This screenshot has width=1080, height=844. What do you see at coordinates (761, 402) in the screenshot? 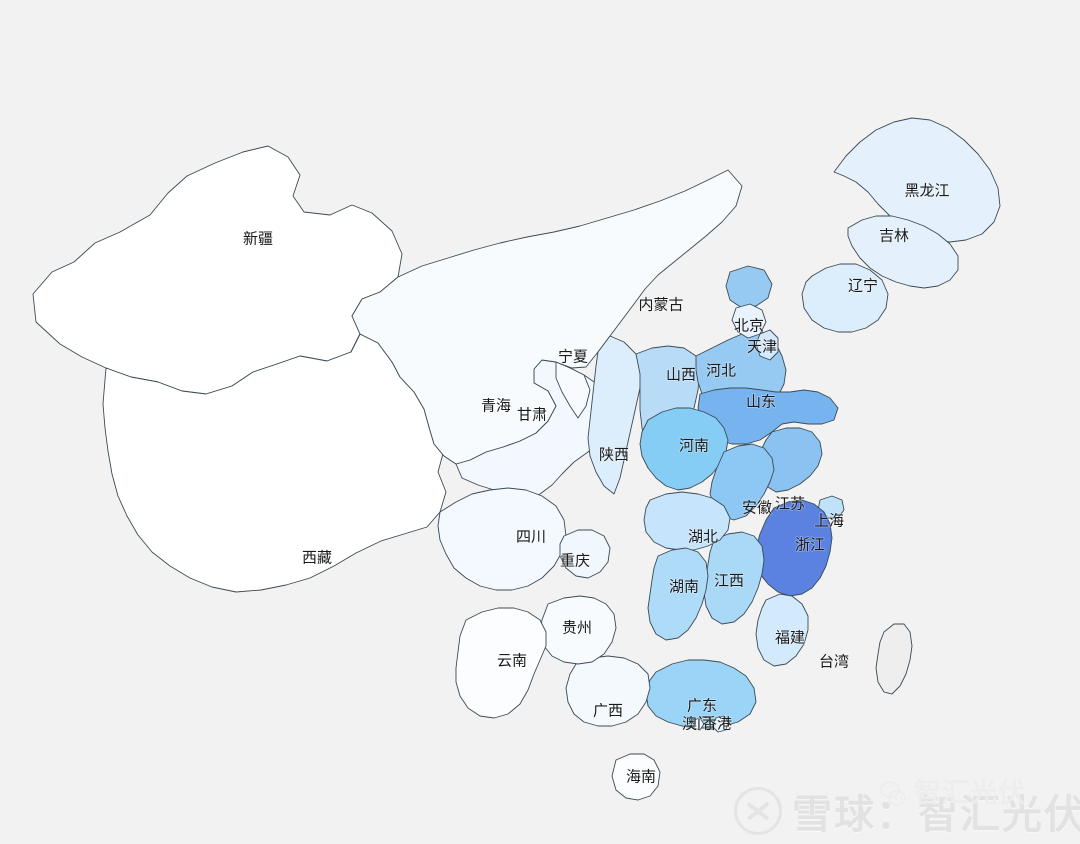
I see `province-label-shandong: 山东` at bounding box center [761, 402].